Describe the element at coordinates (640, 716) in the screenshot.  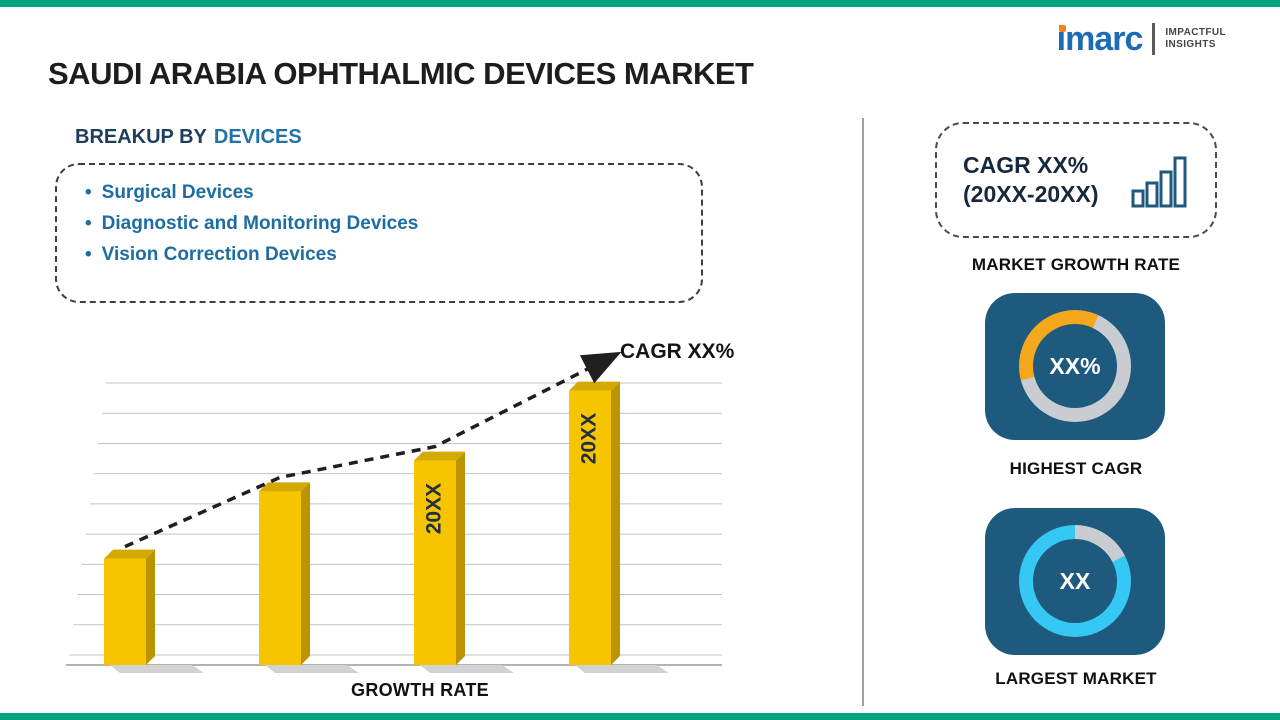
I see `bottom-accent-bar` at that location.